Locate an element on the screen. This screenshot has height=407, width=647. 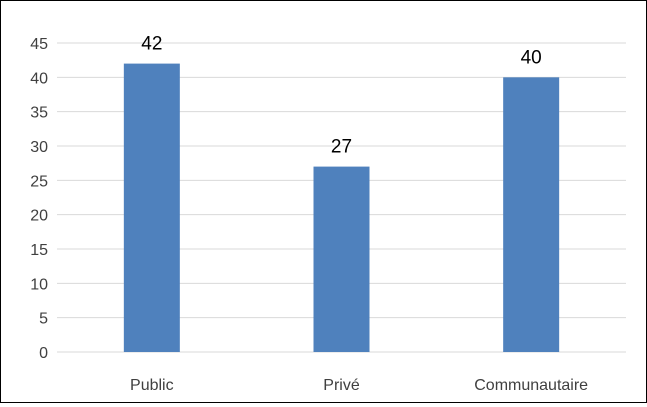
x-tick-label: Privé is located at coordinates (341, 385).